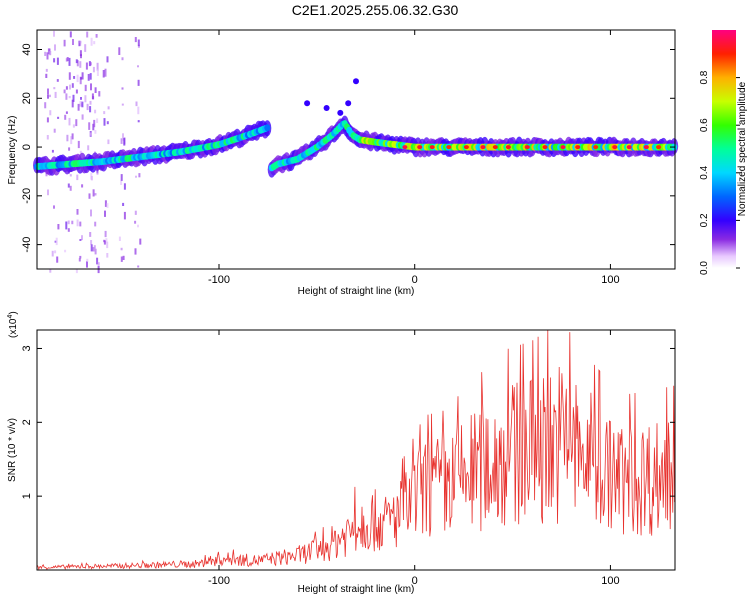 This screenshot has height=600, width=750. Describe the element at coordinates (27, 147) in the screenshot. I see `spectrogram-y-tick-label: 0` at that location.